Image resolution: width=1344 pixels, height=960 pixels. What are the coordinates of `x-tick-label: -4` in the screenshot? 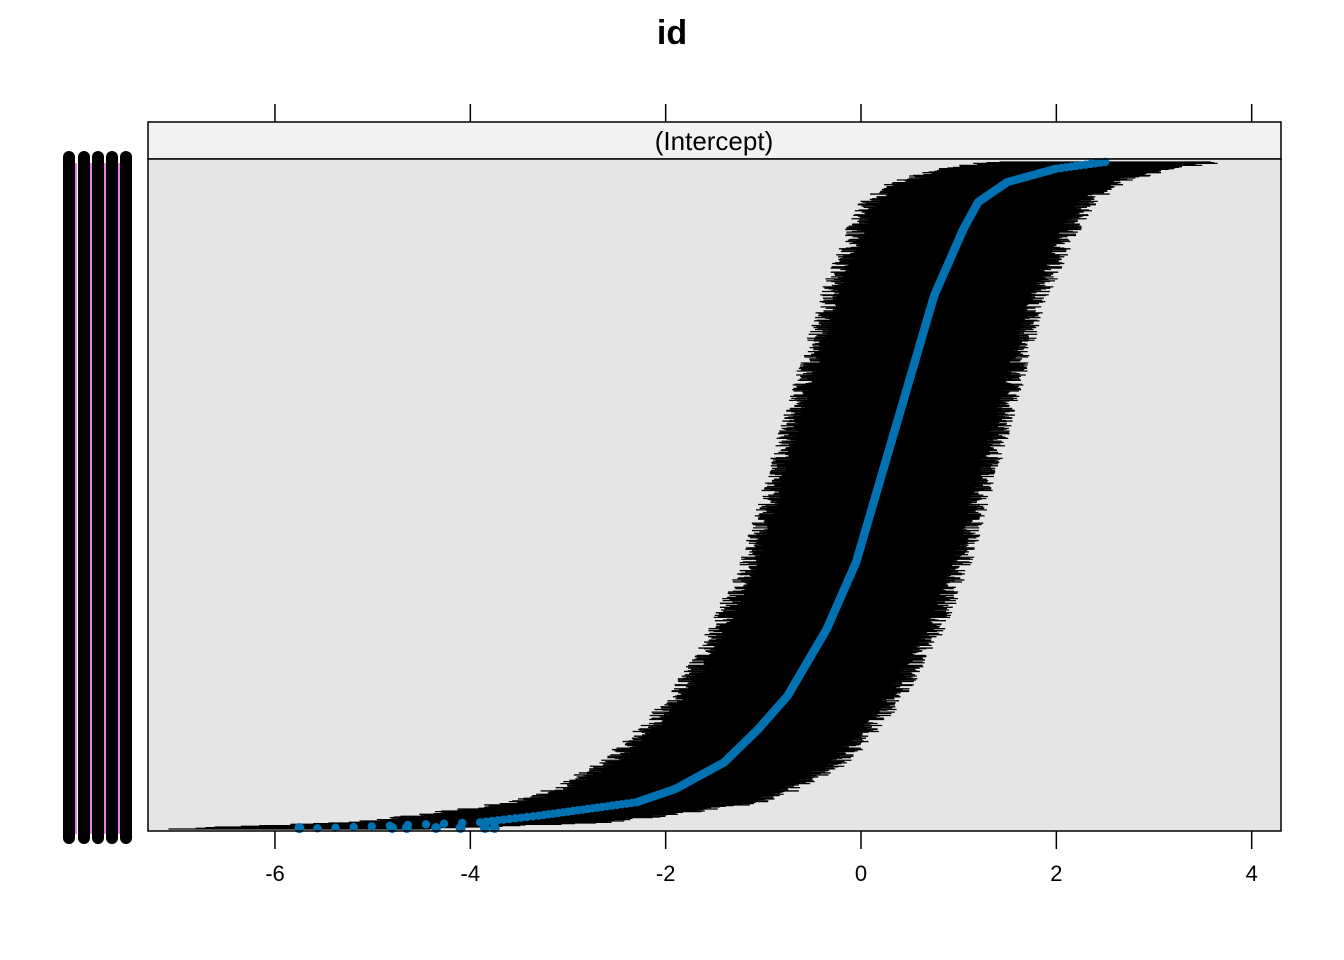 It's located at (471, 873).